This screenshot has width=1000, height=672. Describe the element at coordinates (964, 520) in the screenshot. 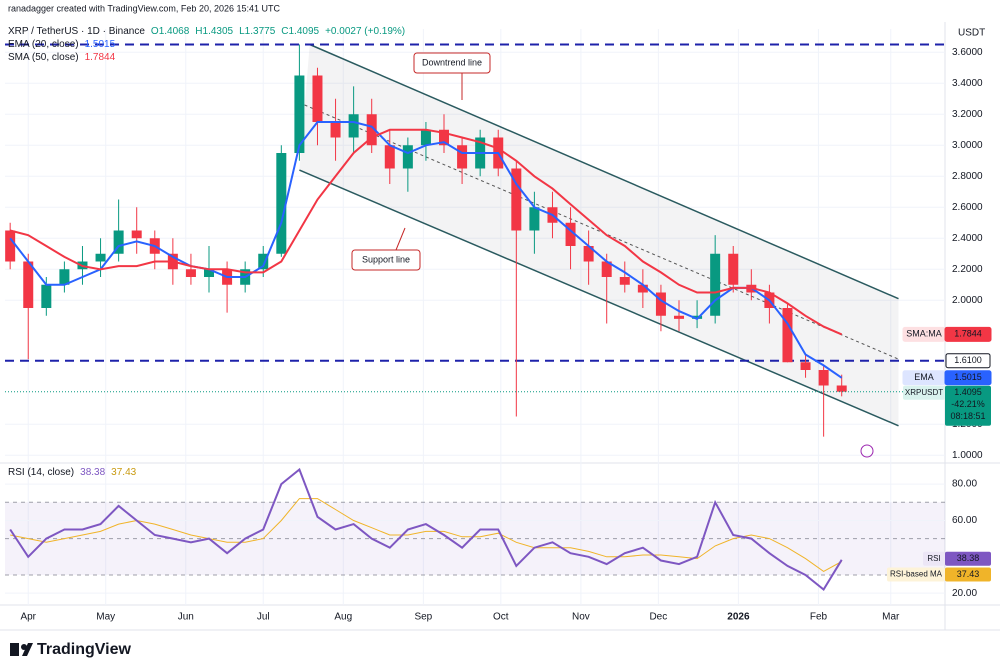

I see `y-tick-label: 60.00` at that location.